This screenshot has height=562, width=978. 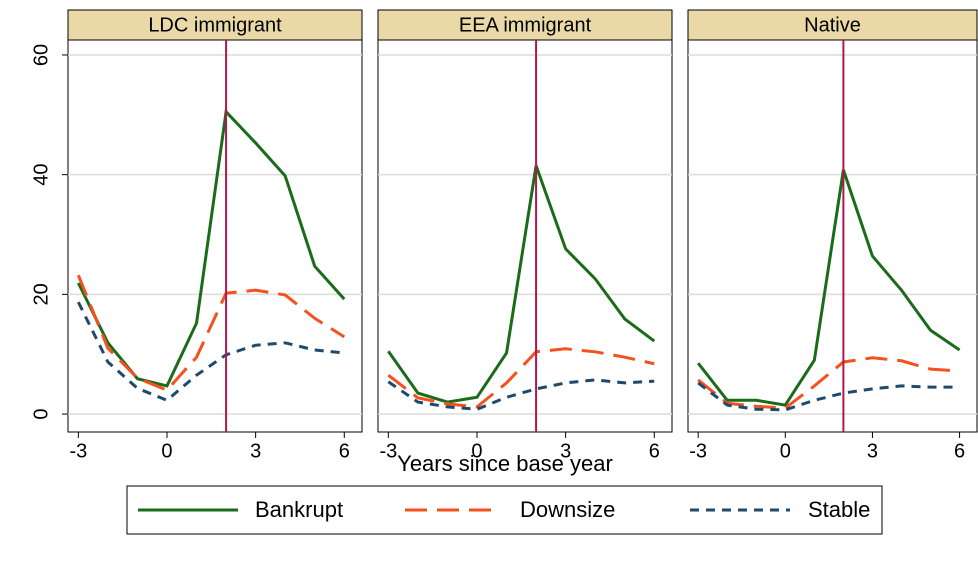 I want to click on y-tick-label: 0, so click(x=41, y=413).